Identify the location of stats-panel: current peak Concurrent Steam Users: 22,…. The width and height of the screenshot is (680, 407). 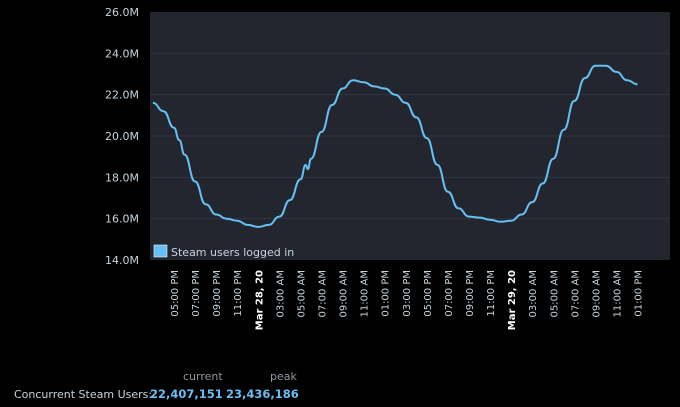
(340, 388).